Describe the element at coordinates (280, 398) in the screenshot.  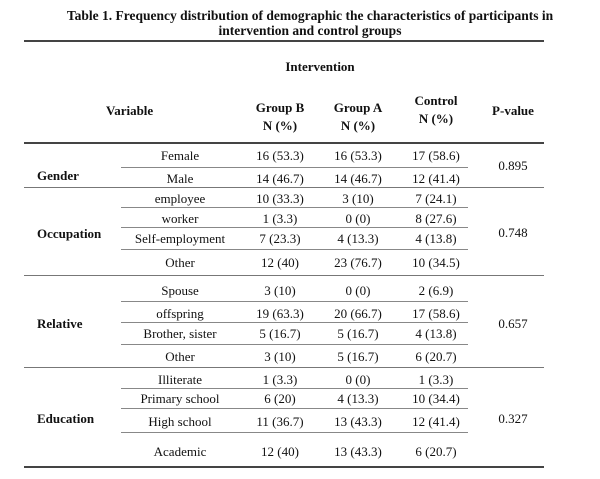
I see `cell-group-b: 6 (20)` at that location.